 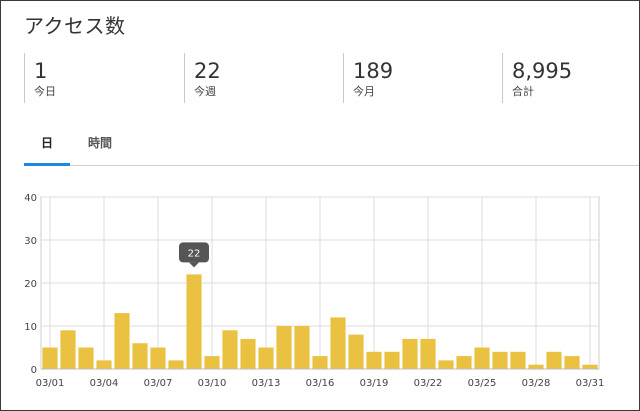 What do you see at coordinates (41, 71) in the screenshot?
I see `stat-today-value: 1` at bounding box center [41, 71].